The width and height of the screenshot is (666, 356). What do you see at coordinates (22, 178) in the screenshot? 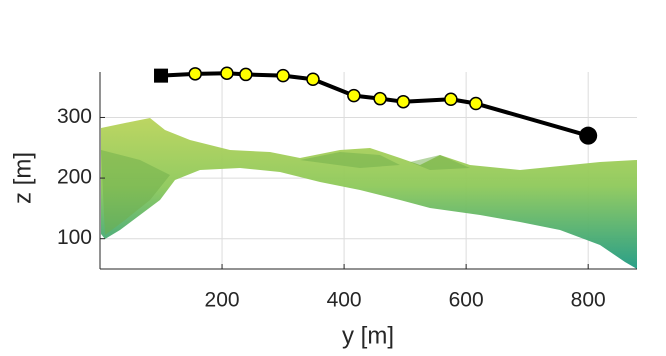
I see `y-axis-label: z [m]` at bounding box center [22, 178].